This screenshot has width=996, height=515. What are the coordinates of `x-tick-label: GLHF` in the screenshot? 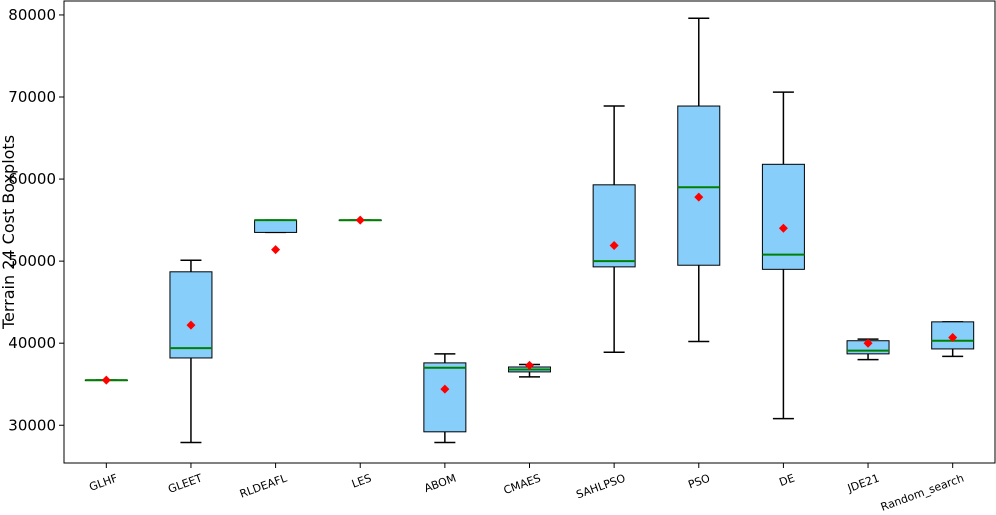 It's located at (103, 483).